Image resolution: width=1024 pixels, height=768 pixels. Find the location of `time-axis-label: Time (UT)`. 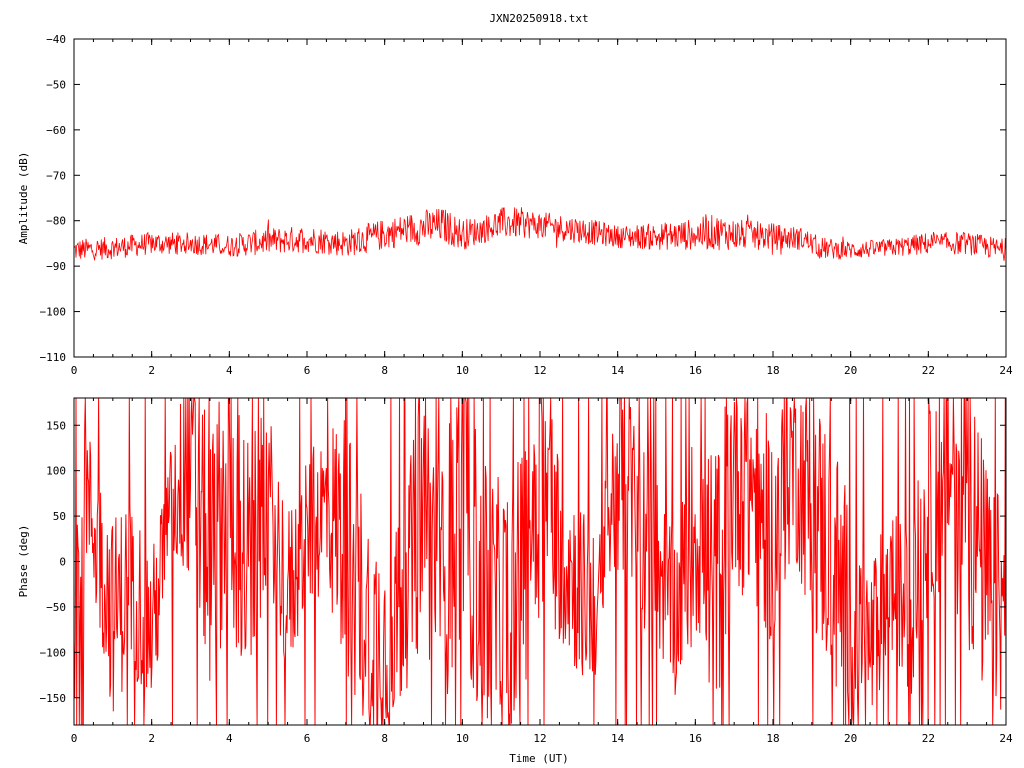

time-axis-label: Time (UT) is located at coordinates (539, 758).